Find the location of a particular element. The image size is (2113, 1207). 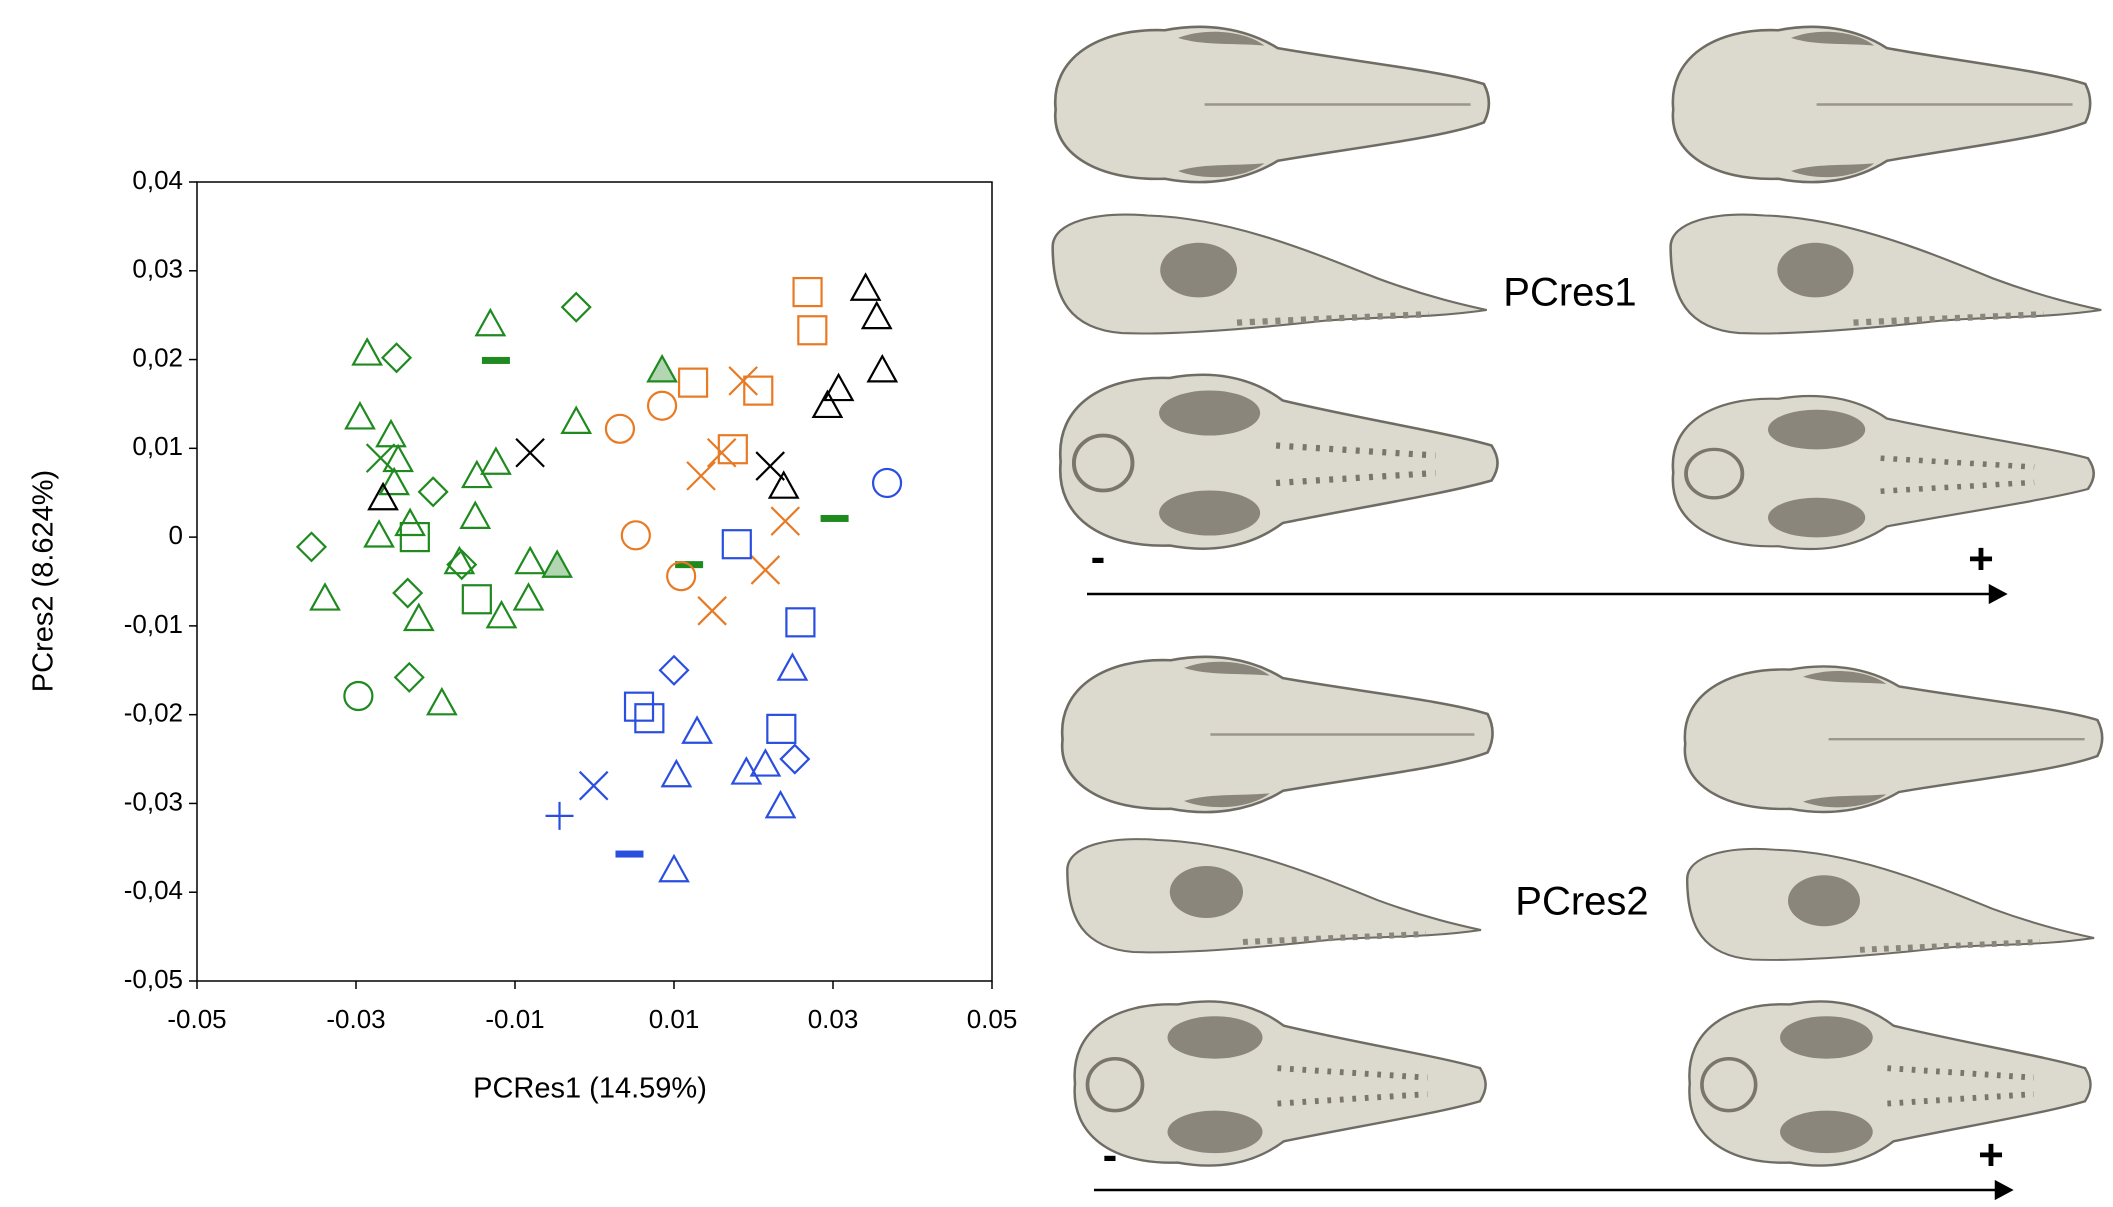

y-tick-label: -0,03 is located at coordinates (153, 801).